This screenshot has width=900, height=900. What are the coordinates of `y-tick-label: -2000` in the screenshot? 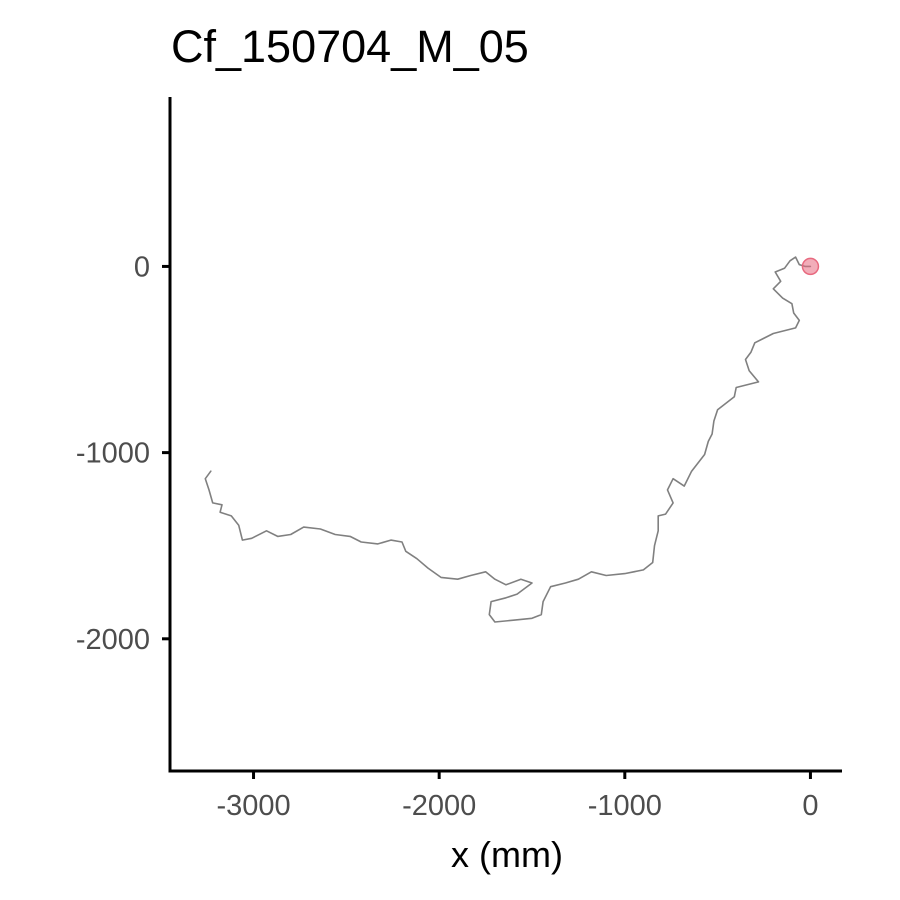 It's located at (113, 640).